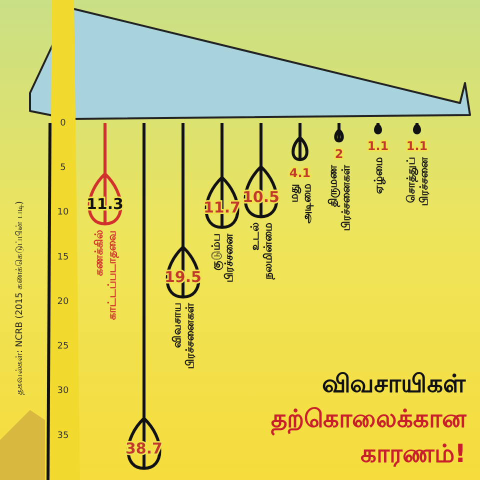 The height and width of the screenshot is (480, 480). What do you see at coordinates (339, 154) in the screenshot?
I see `data-label: 2` at bounding box center [339, 154].